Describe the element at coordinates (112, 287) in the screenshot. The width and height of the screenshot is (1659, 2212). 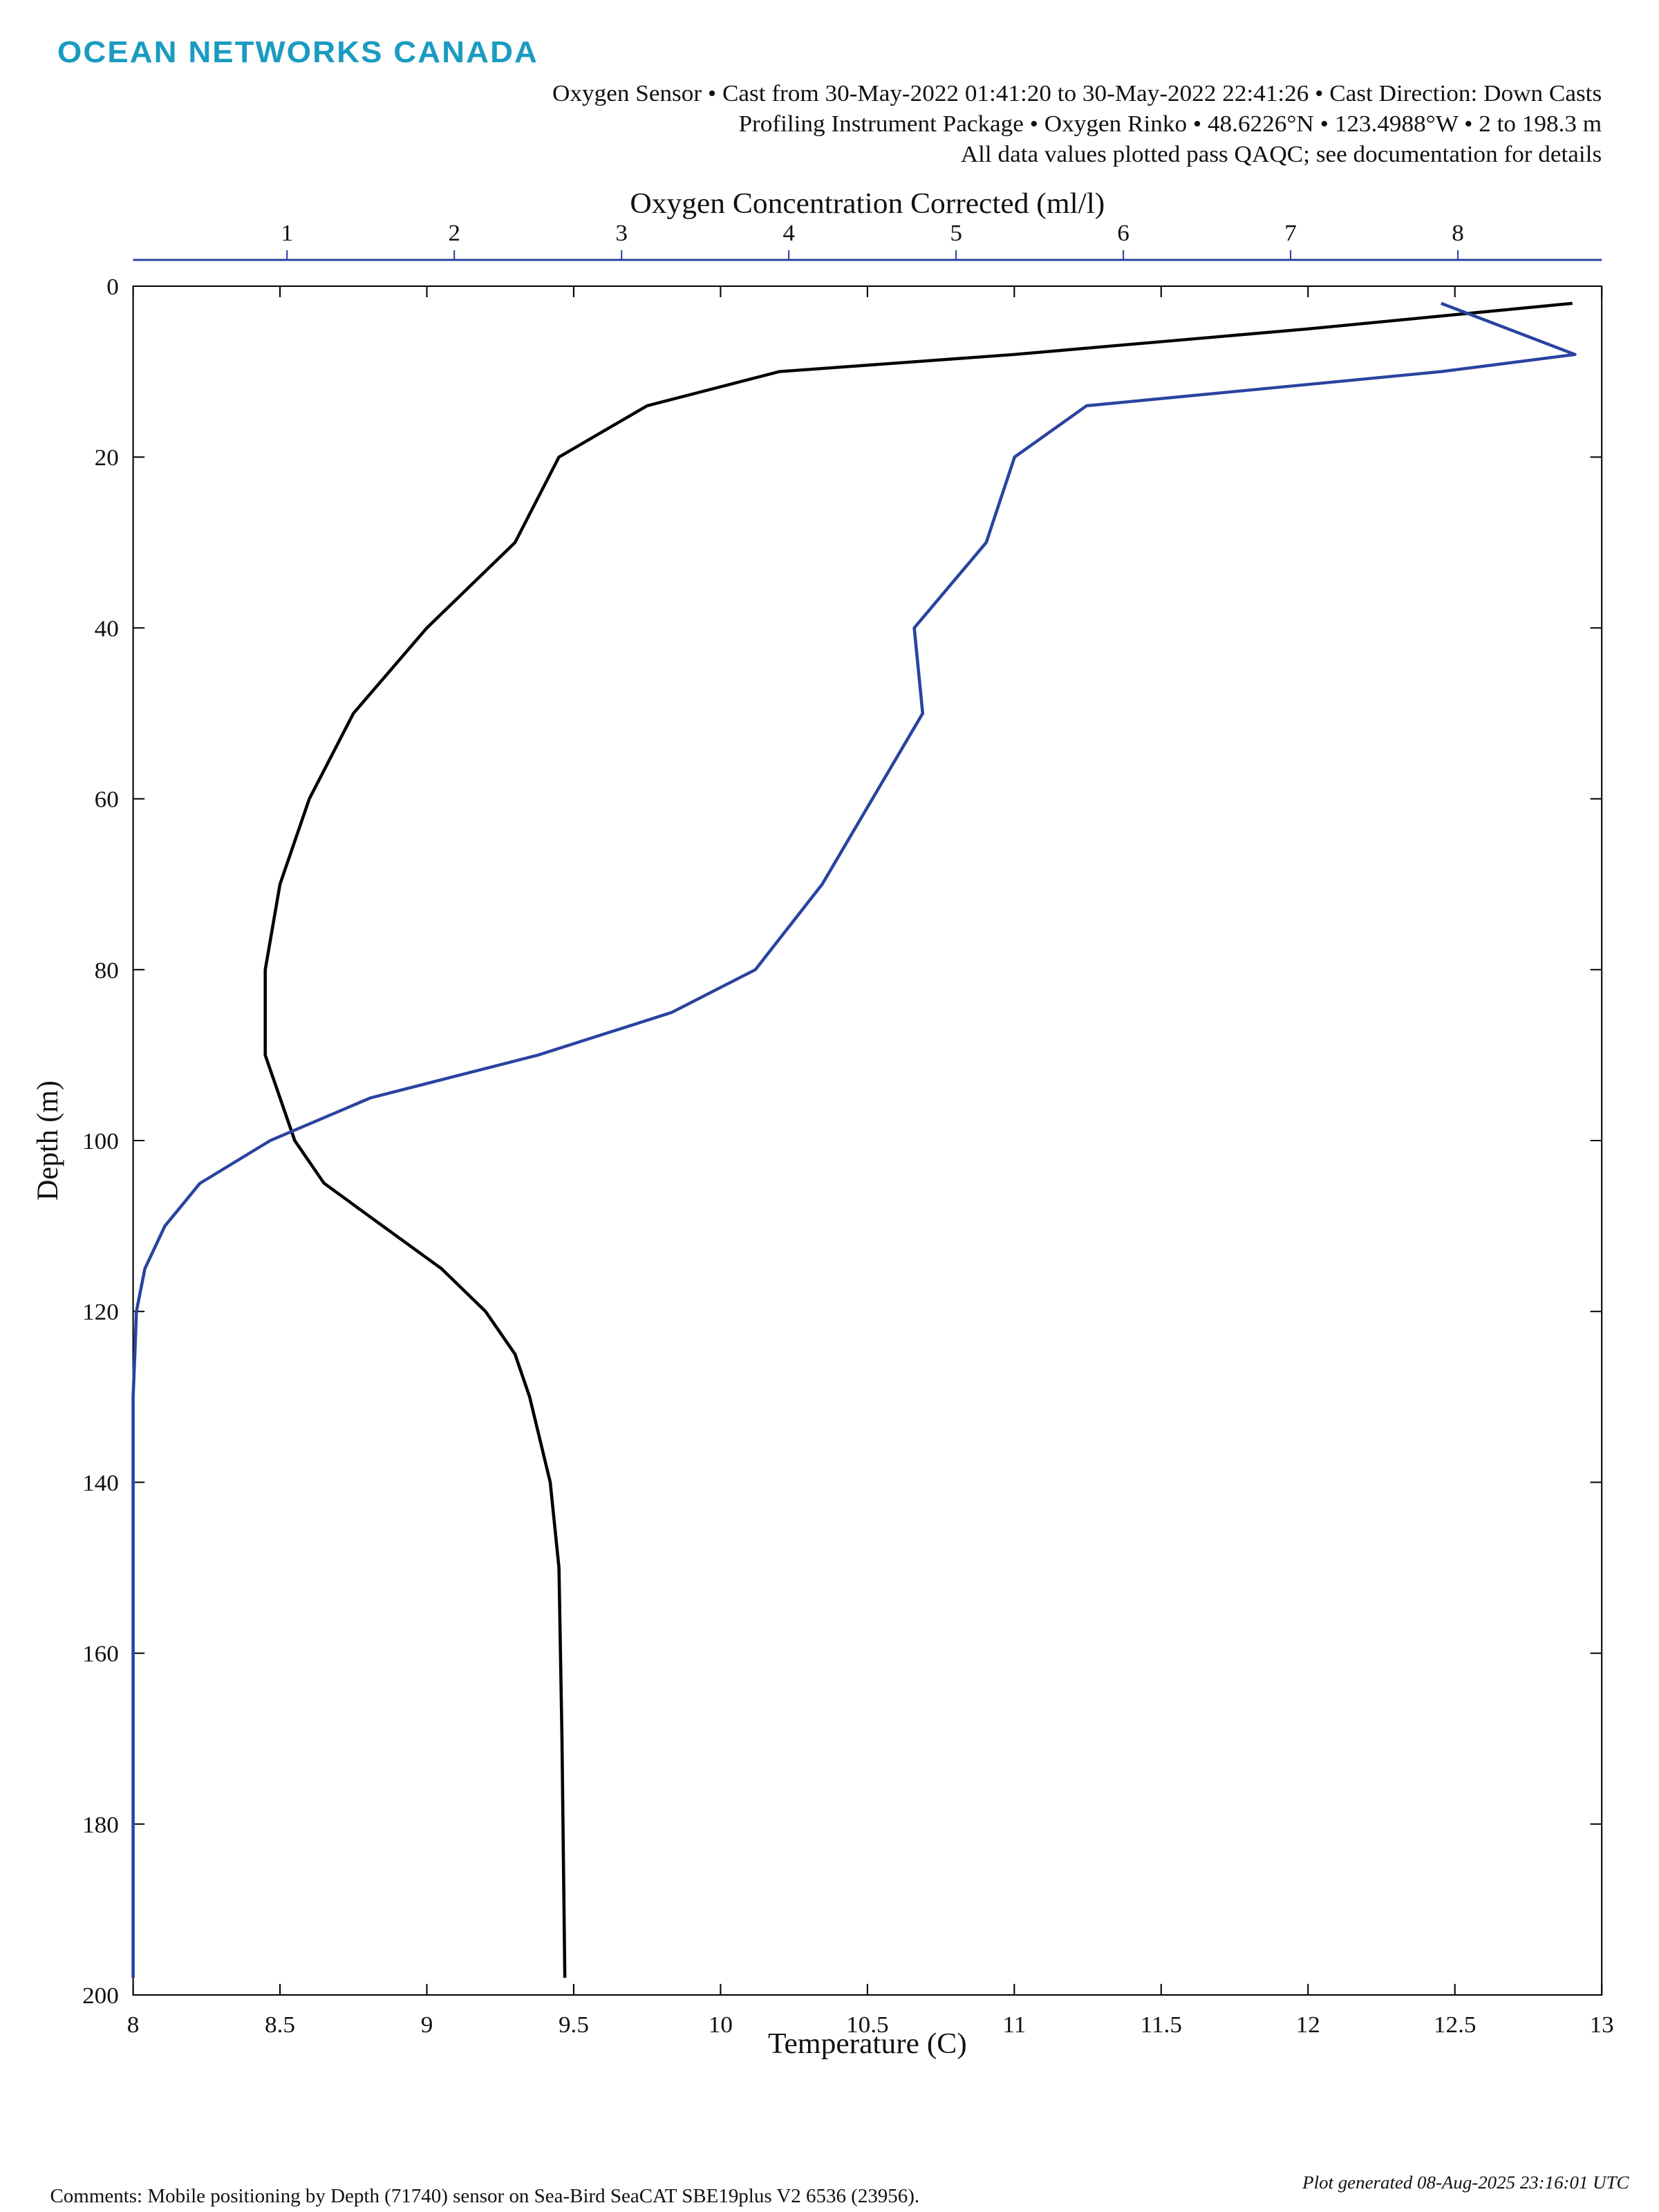
I see `y-tick-label: 0` at that location.